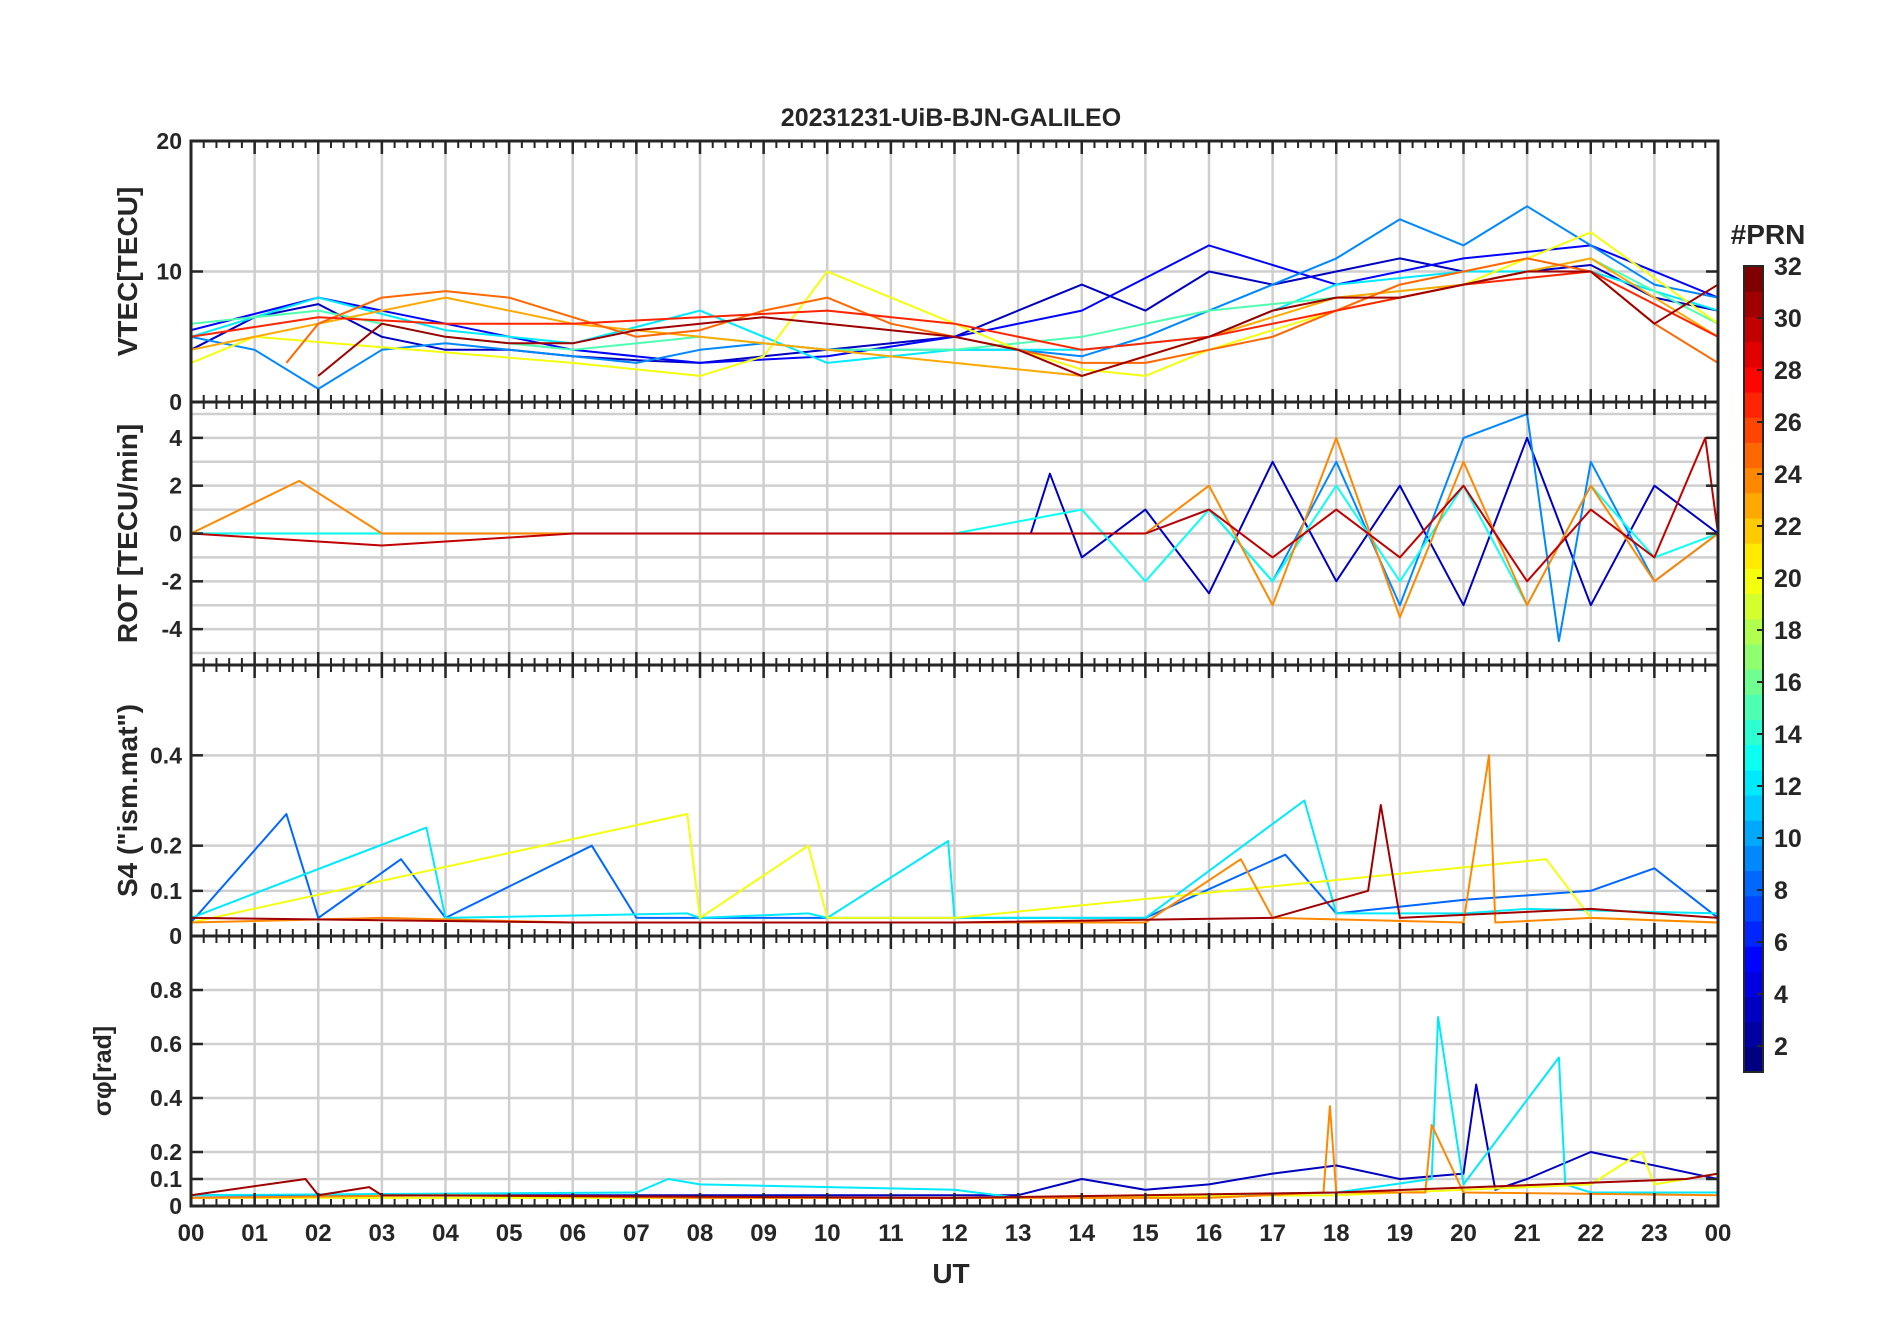 This screenshot has height=1330, width=1902. Describe the element at coordinates (382, 1233) in the screenshot. I see `x-tick-label: 03` at that location.